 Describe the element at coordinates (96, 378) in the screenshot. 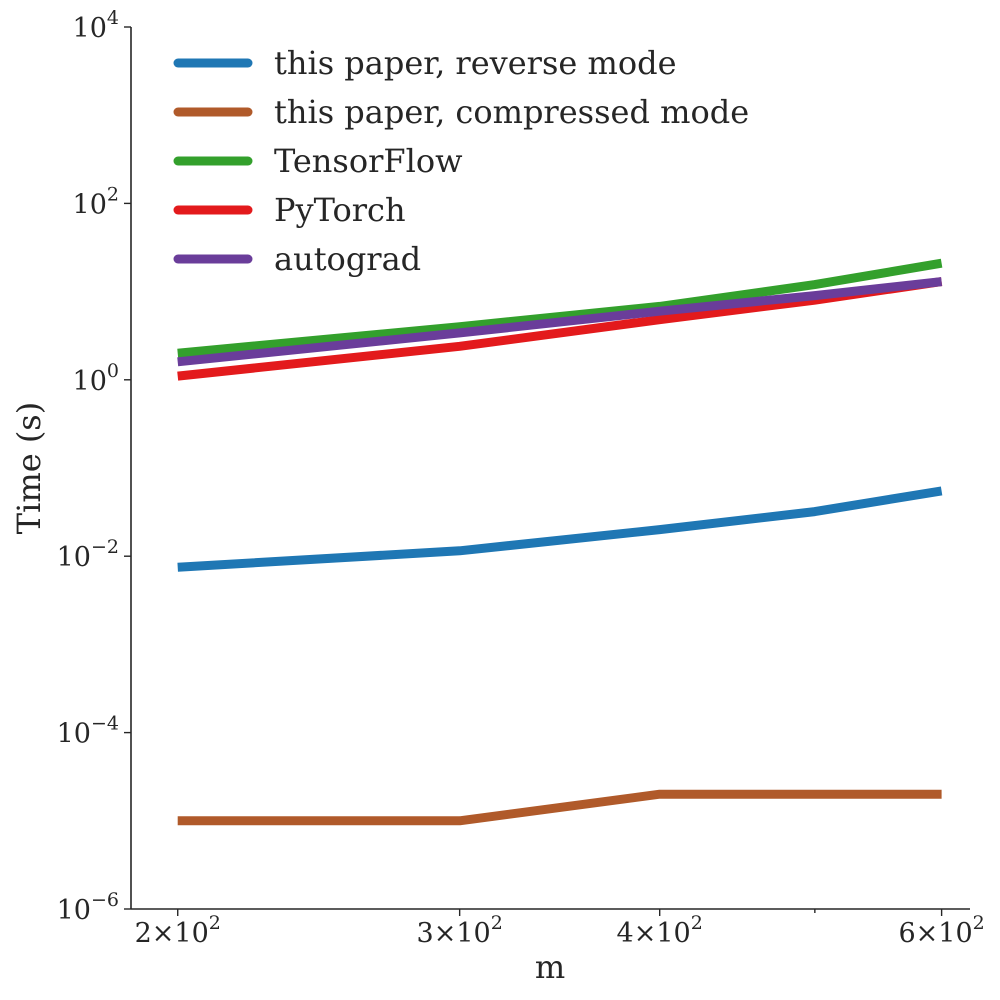

I see `y-tick-label: 10⁰` at that location.